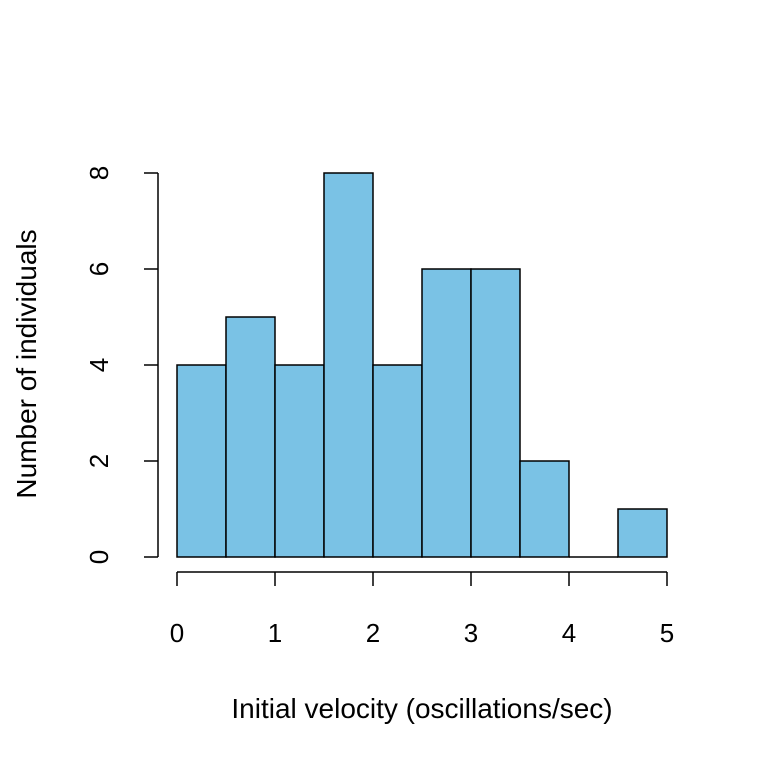  What do you see at coordinates (99, 557) in the screenshot?
I see `y-tick-label: 0` at bounding box center [99, 557].